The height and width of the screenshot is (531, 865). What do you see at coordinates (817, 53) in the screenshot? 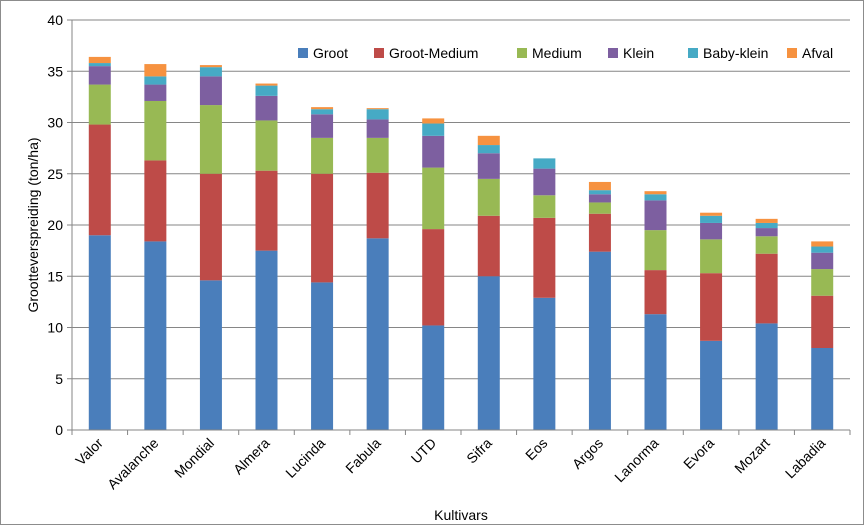
I see `legend-label: Afval` at bounding box center [817, 53].